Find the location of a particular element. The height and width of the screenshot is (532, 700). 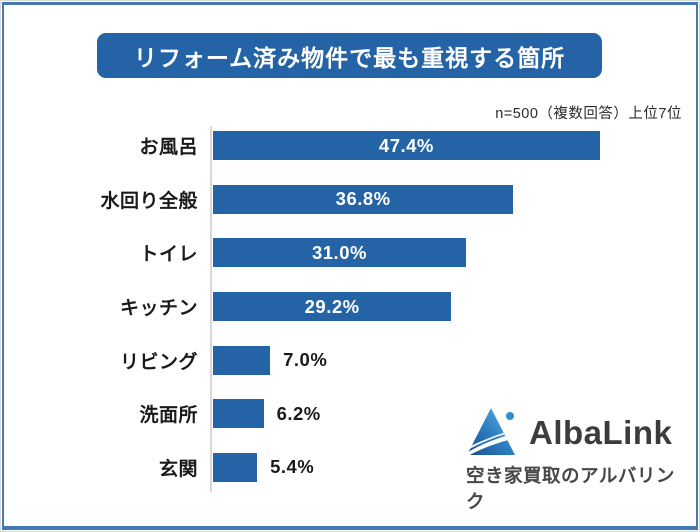

value-label: 47.4% is located at coordinates (406, 145).